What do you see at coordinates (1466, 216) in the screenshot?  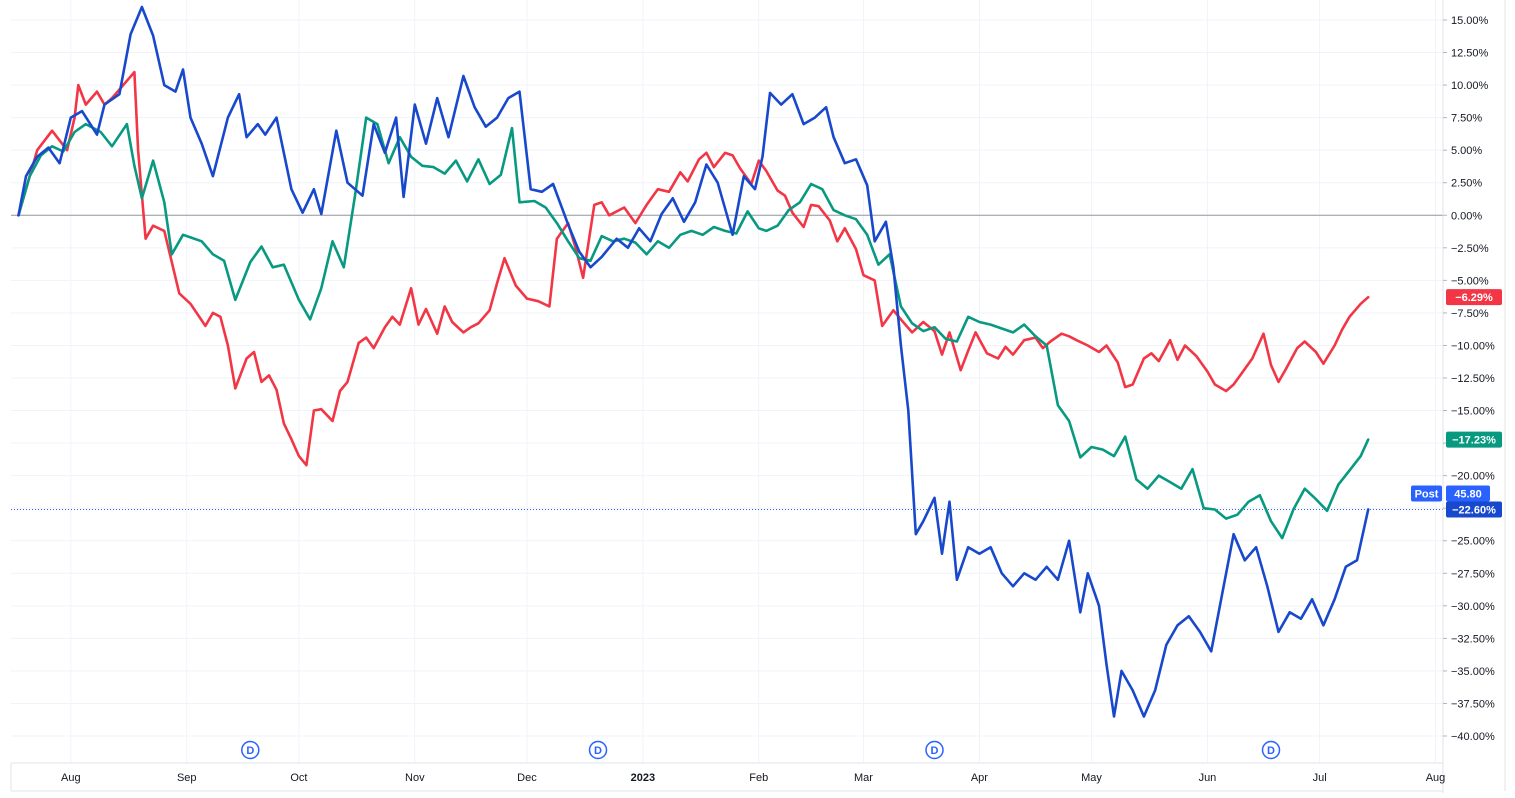 I see `y-tick-label: 0.00%` at bounding box center [1466, 216].